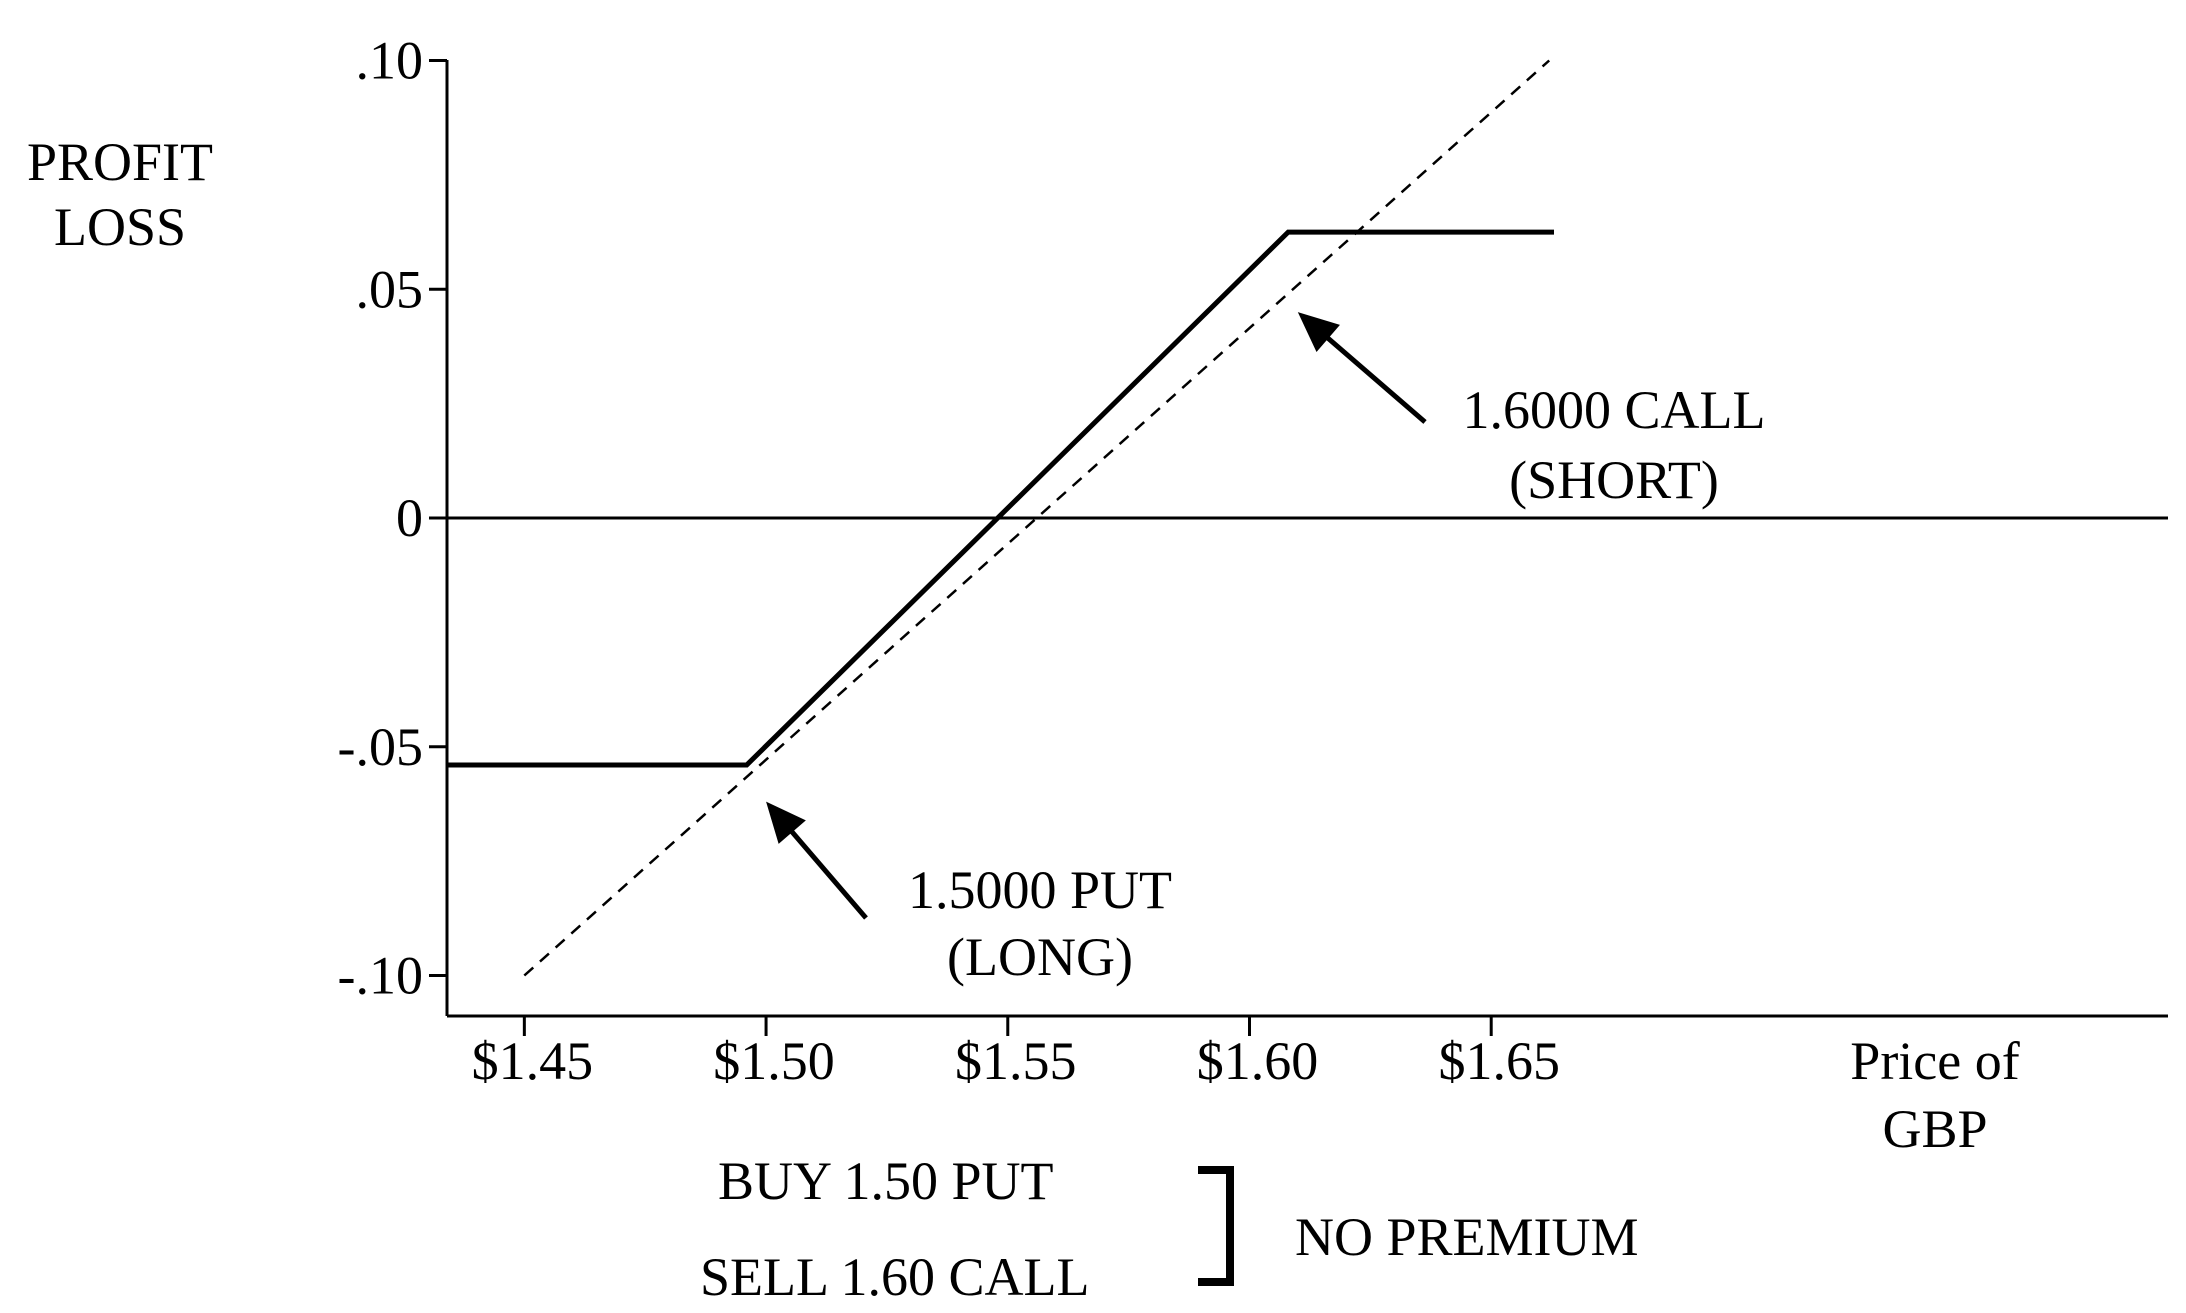 Image resolution: width=2186 pixels, height=1313 pixels. I want to click on annotations, so click(1096, 616).